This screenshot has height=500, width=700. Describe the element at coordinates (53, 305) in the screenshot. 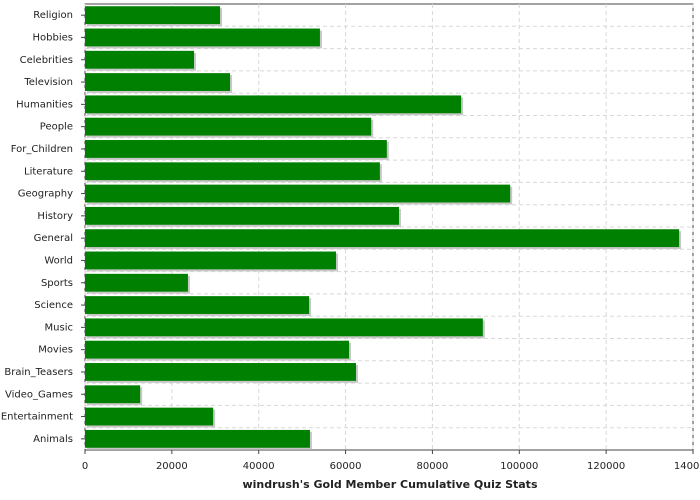

I see `y-tick-label: Science` at that location.